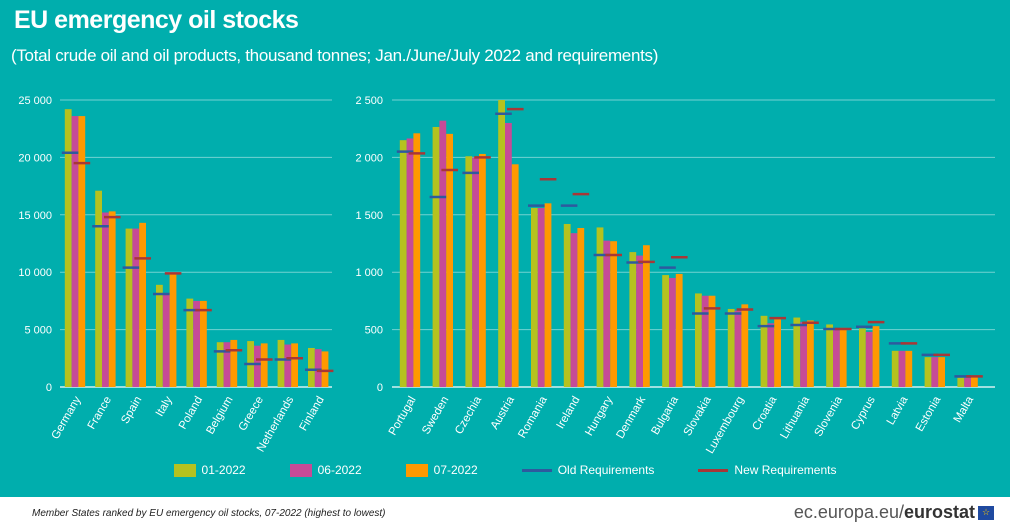  Describe the element at coordinates (38, 331) in the screenshot. I see `y-tick-label: 5 000` at that location.